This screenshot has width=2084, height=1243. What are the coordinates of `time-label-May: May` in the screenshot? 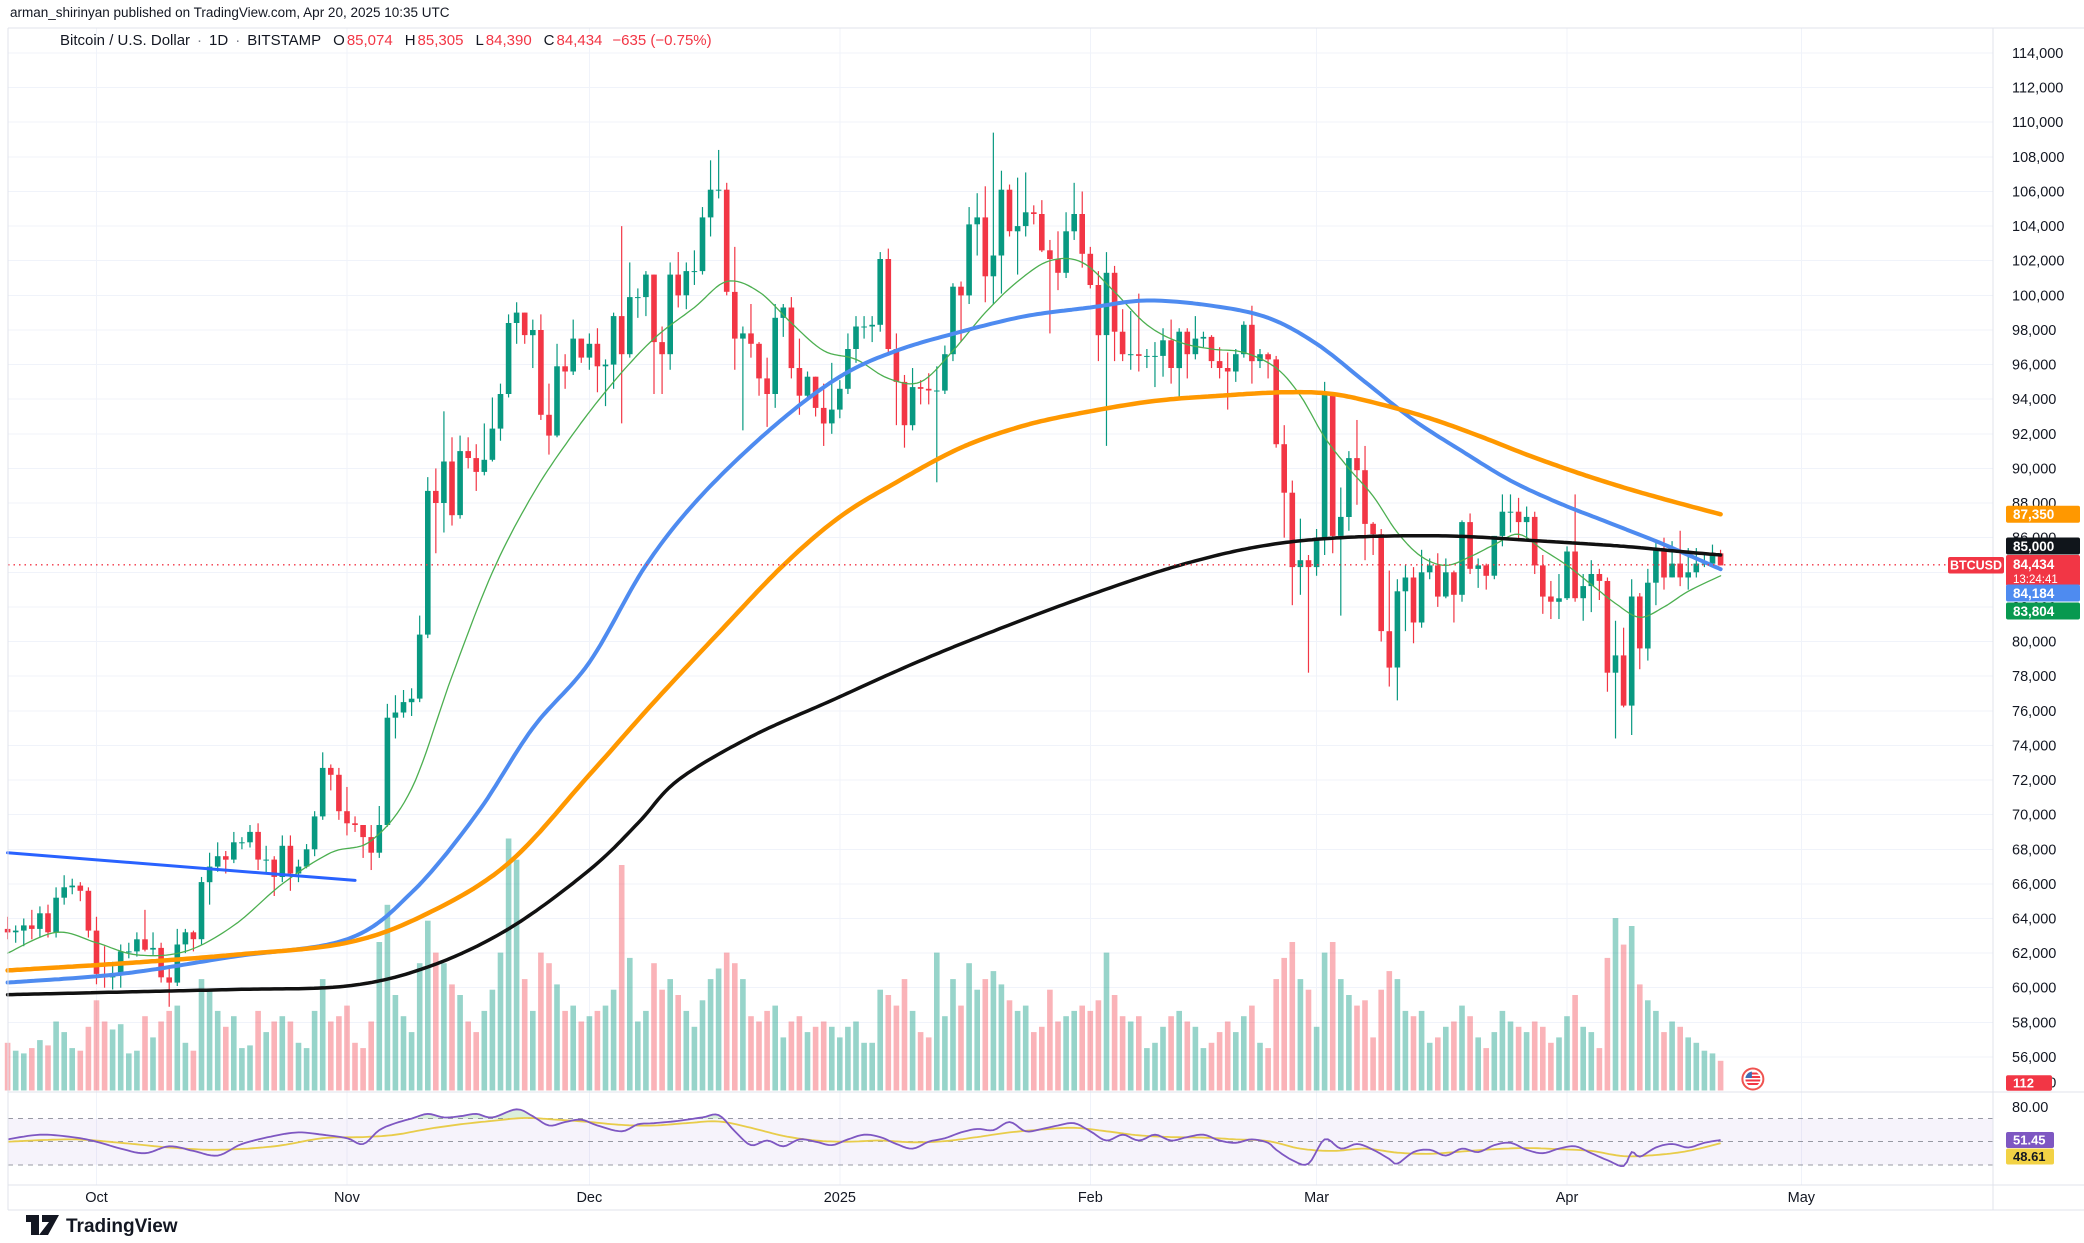 It's located at (1802, 1198).